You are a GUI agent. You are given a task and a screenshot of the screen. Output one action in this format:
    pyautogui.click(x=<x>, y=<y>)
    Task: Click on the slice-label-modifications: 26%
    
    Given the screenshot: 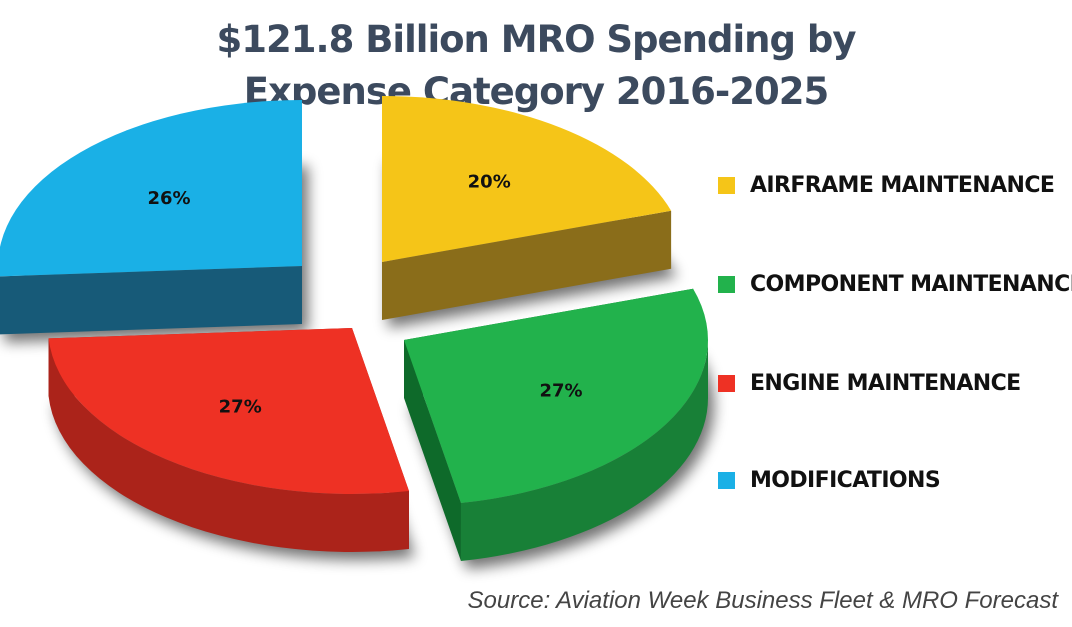 What is the action you would take?
    pyautogui.click(x=168, y=198)
    